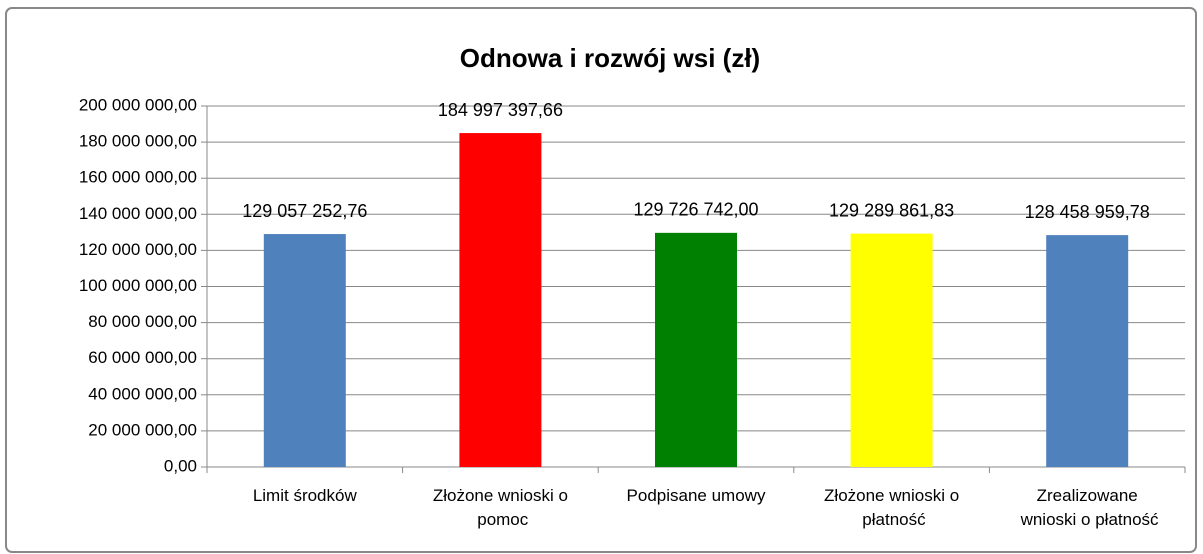 The height and width of the screenshot is (554, 1203). Describe the element at coordinates (696, 495) in the screenshot. I see `x-tick-label: Podpisane umowy` at that location.